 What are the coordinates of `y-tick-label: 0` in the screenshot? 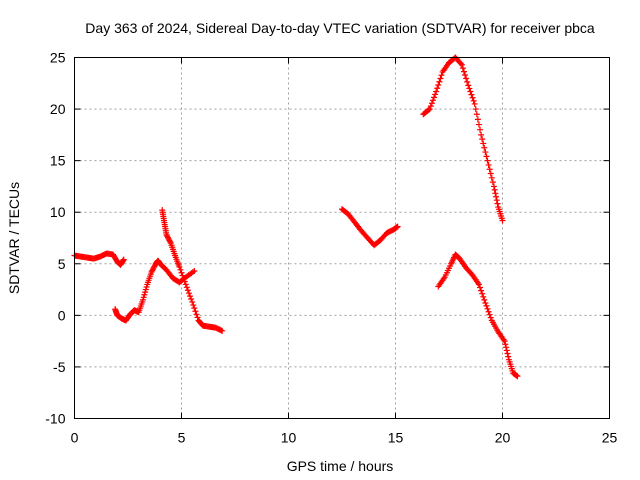 It's located at (62, 315).